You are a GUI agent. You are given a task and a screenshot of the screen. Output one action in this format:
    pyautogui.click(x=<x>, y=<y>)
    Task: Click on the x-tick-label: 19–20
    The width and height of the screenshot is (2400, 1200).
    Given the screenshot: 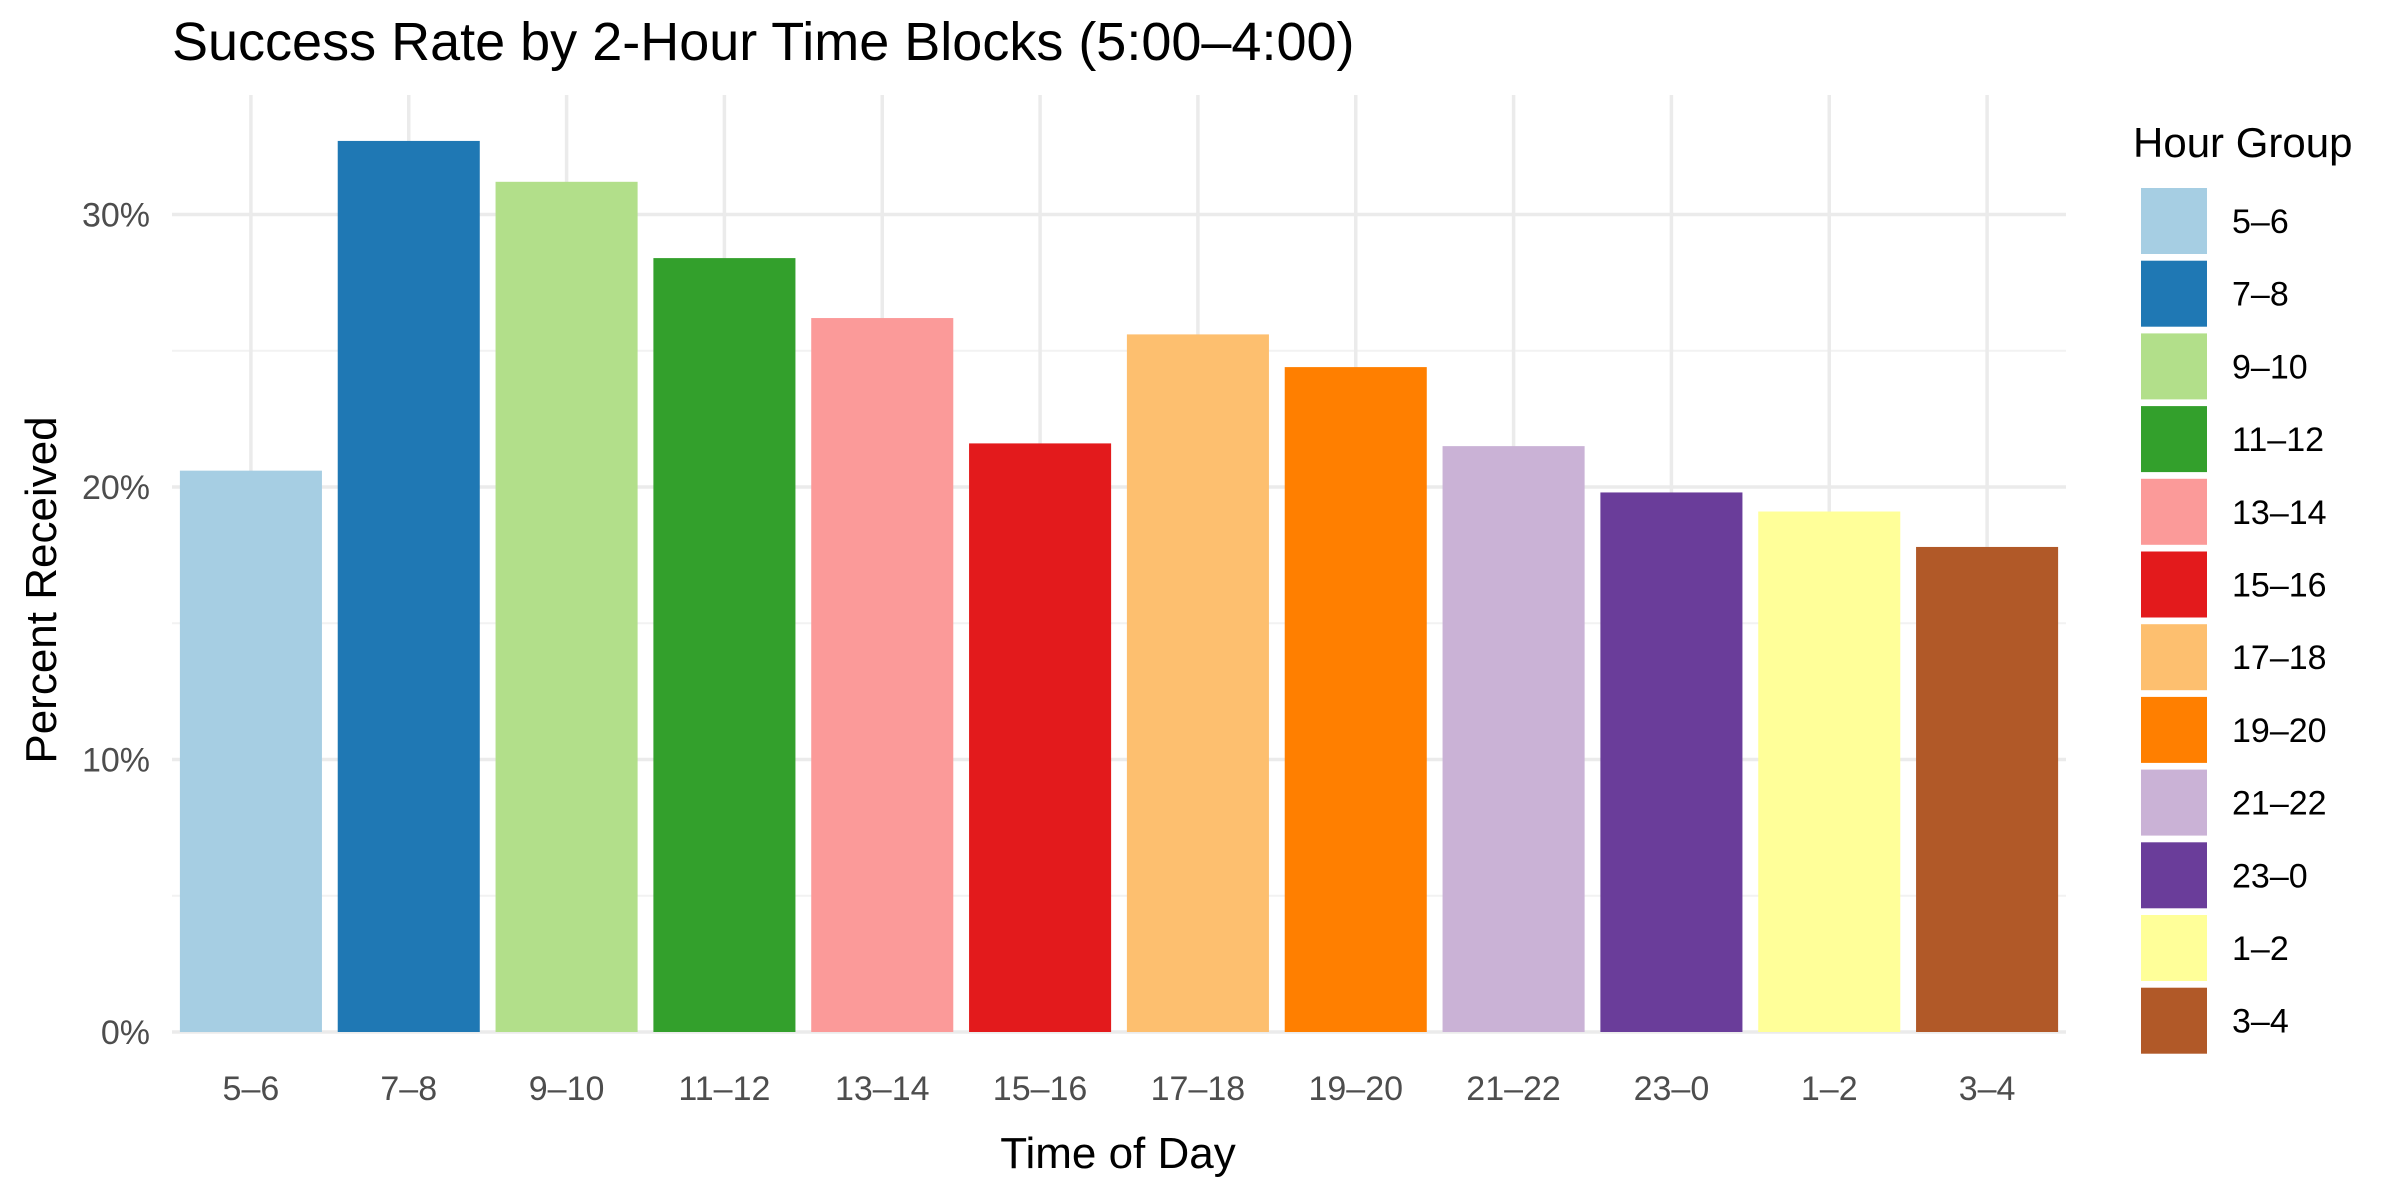 What is the action you would take?
    pyautogui.click(x=1355, y=1089)
    